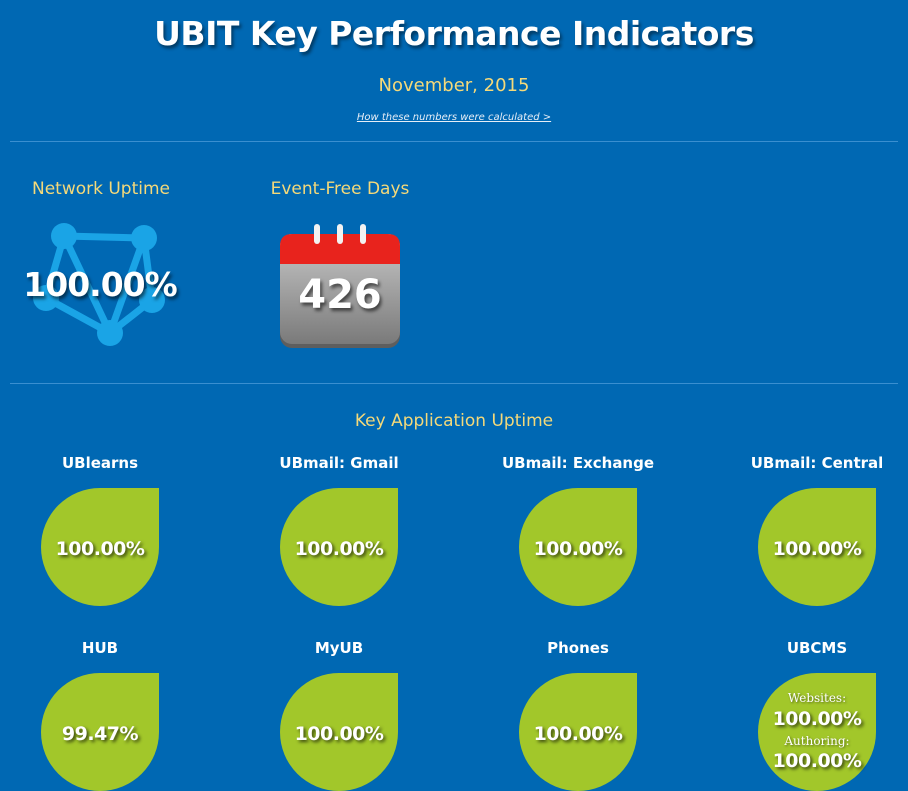 This screenshot has height=791, width=908. I want to click on app-name: UBCMS, so click(817, 648).